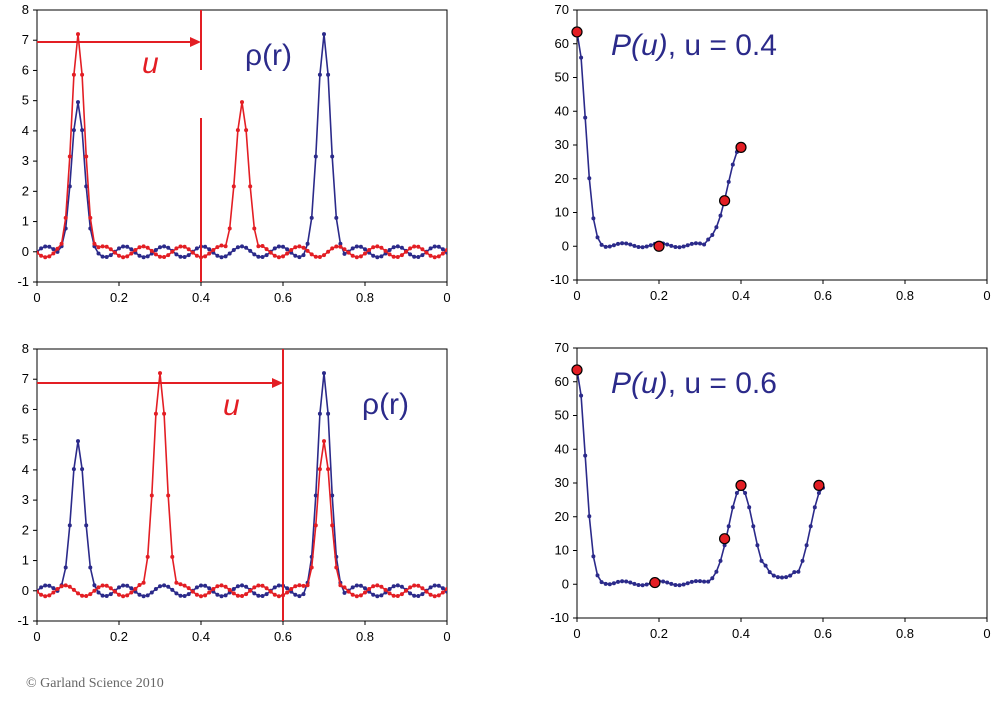 Image resolution: width=1000 pixels, height=710 pixels. I want to click on patterson-series-line, so click(700, 478).